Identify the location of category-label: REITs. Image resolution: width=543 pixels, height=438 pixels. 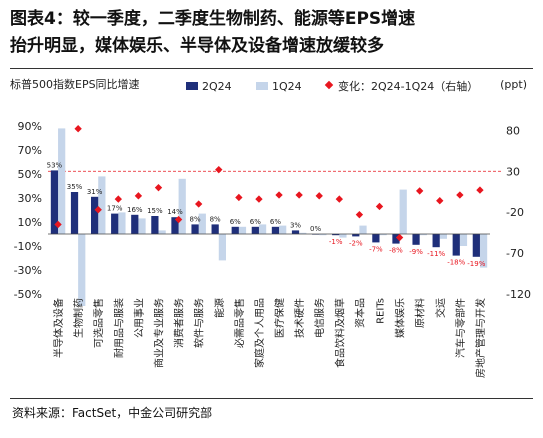
(381, 311).